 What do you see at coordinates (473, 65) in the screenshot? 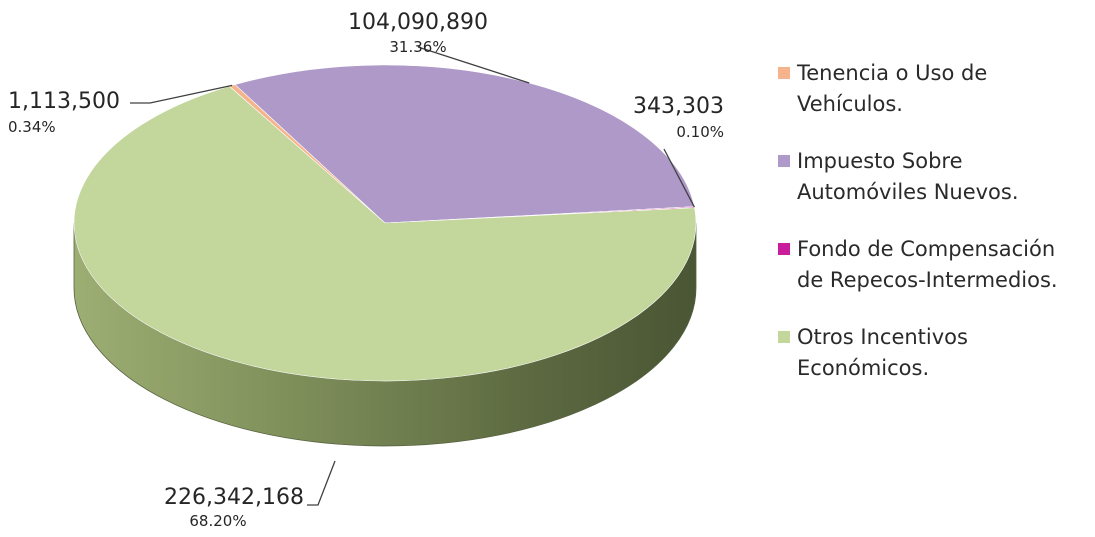
I see `leader-line-impuesto` at bounding box center [473, 65].